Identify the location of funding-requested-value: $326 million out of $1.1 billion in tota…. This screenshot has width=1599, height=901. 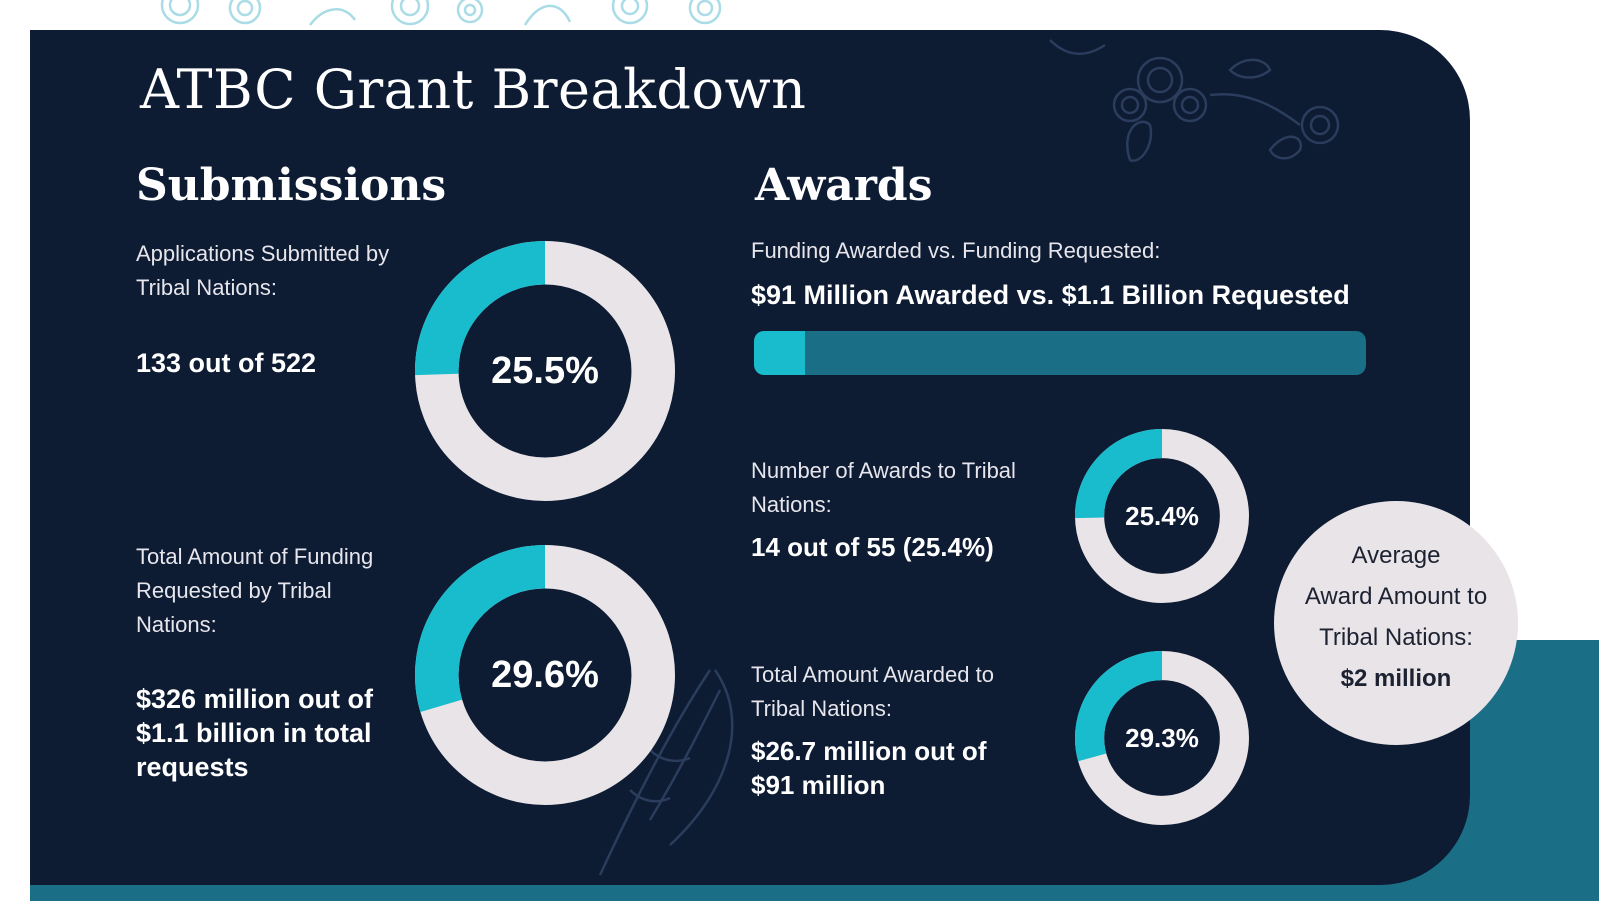
(255, 733).